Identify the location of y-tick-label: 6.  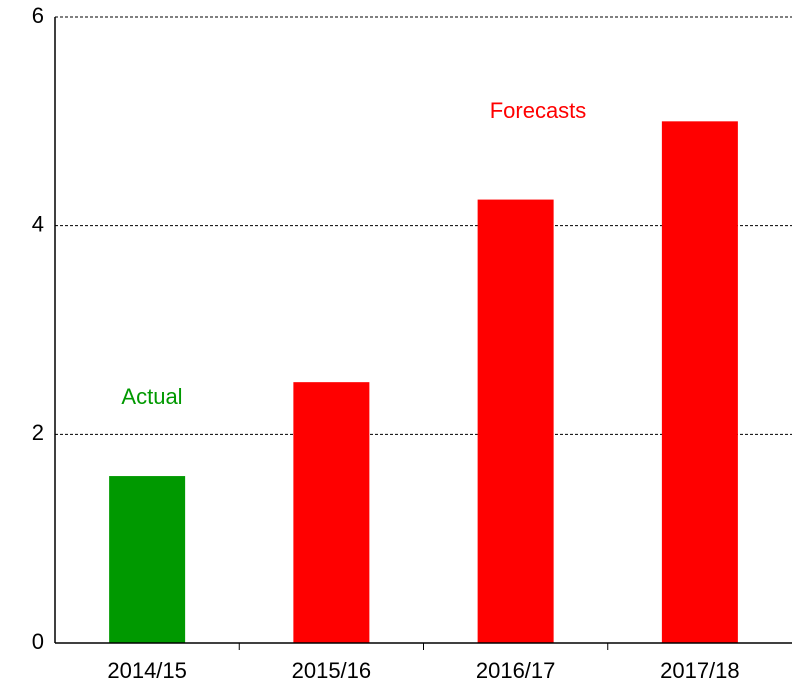
(38, 15).